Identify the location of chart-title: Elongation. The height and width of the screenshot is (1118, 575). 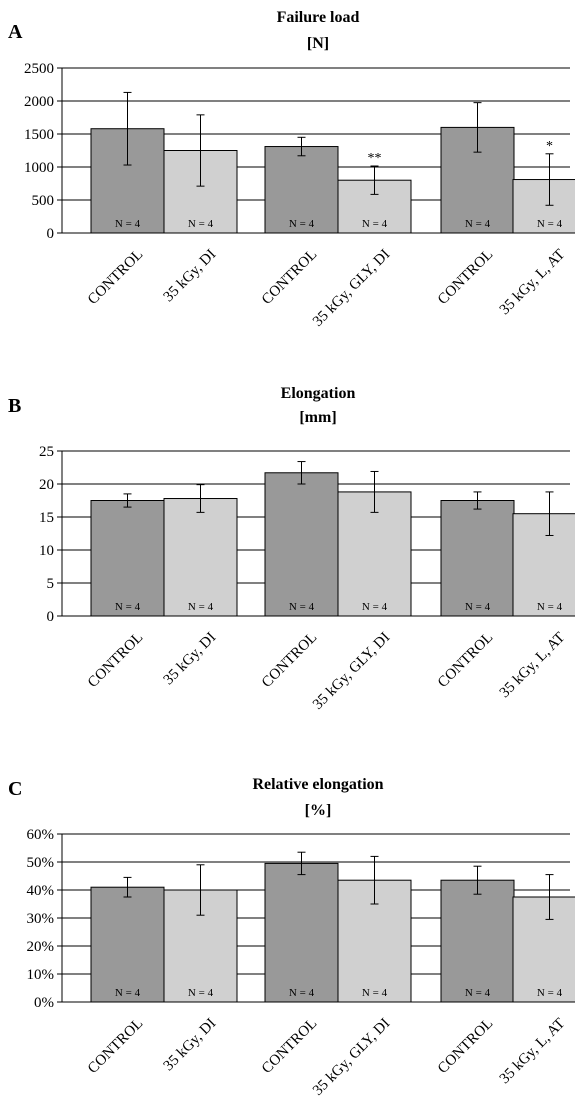
(318, 393).